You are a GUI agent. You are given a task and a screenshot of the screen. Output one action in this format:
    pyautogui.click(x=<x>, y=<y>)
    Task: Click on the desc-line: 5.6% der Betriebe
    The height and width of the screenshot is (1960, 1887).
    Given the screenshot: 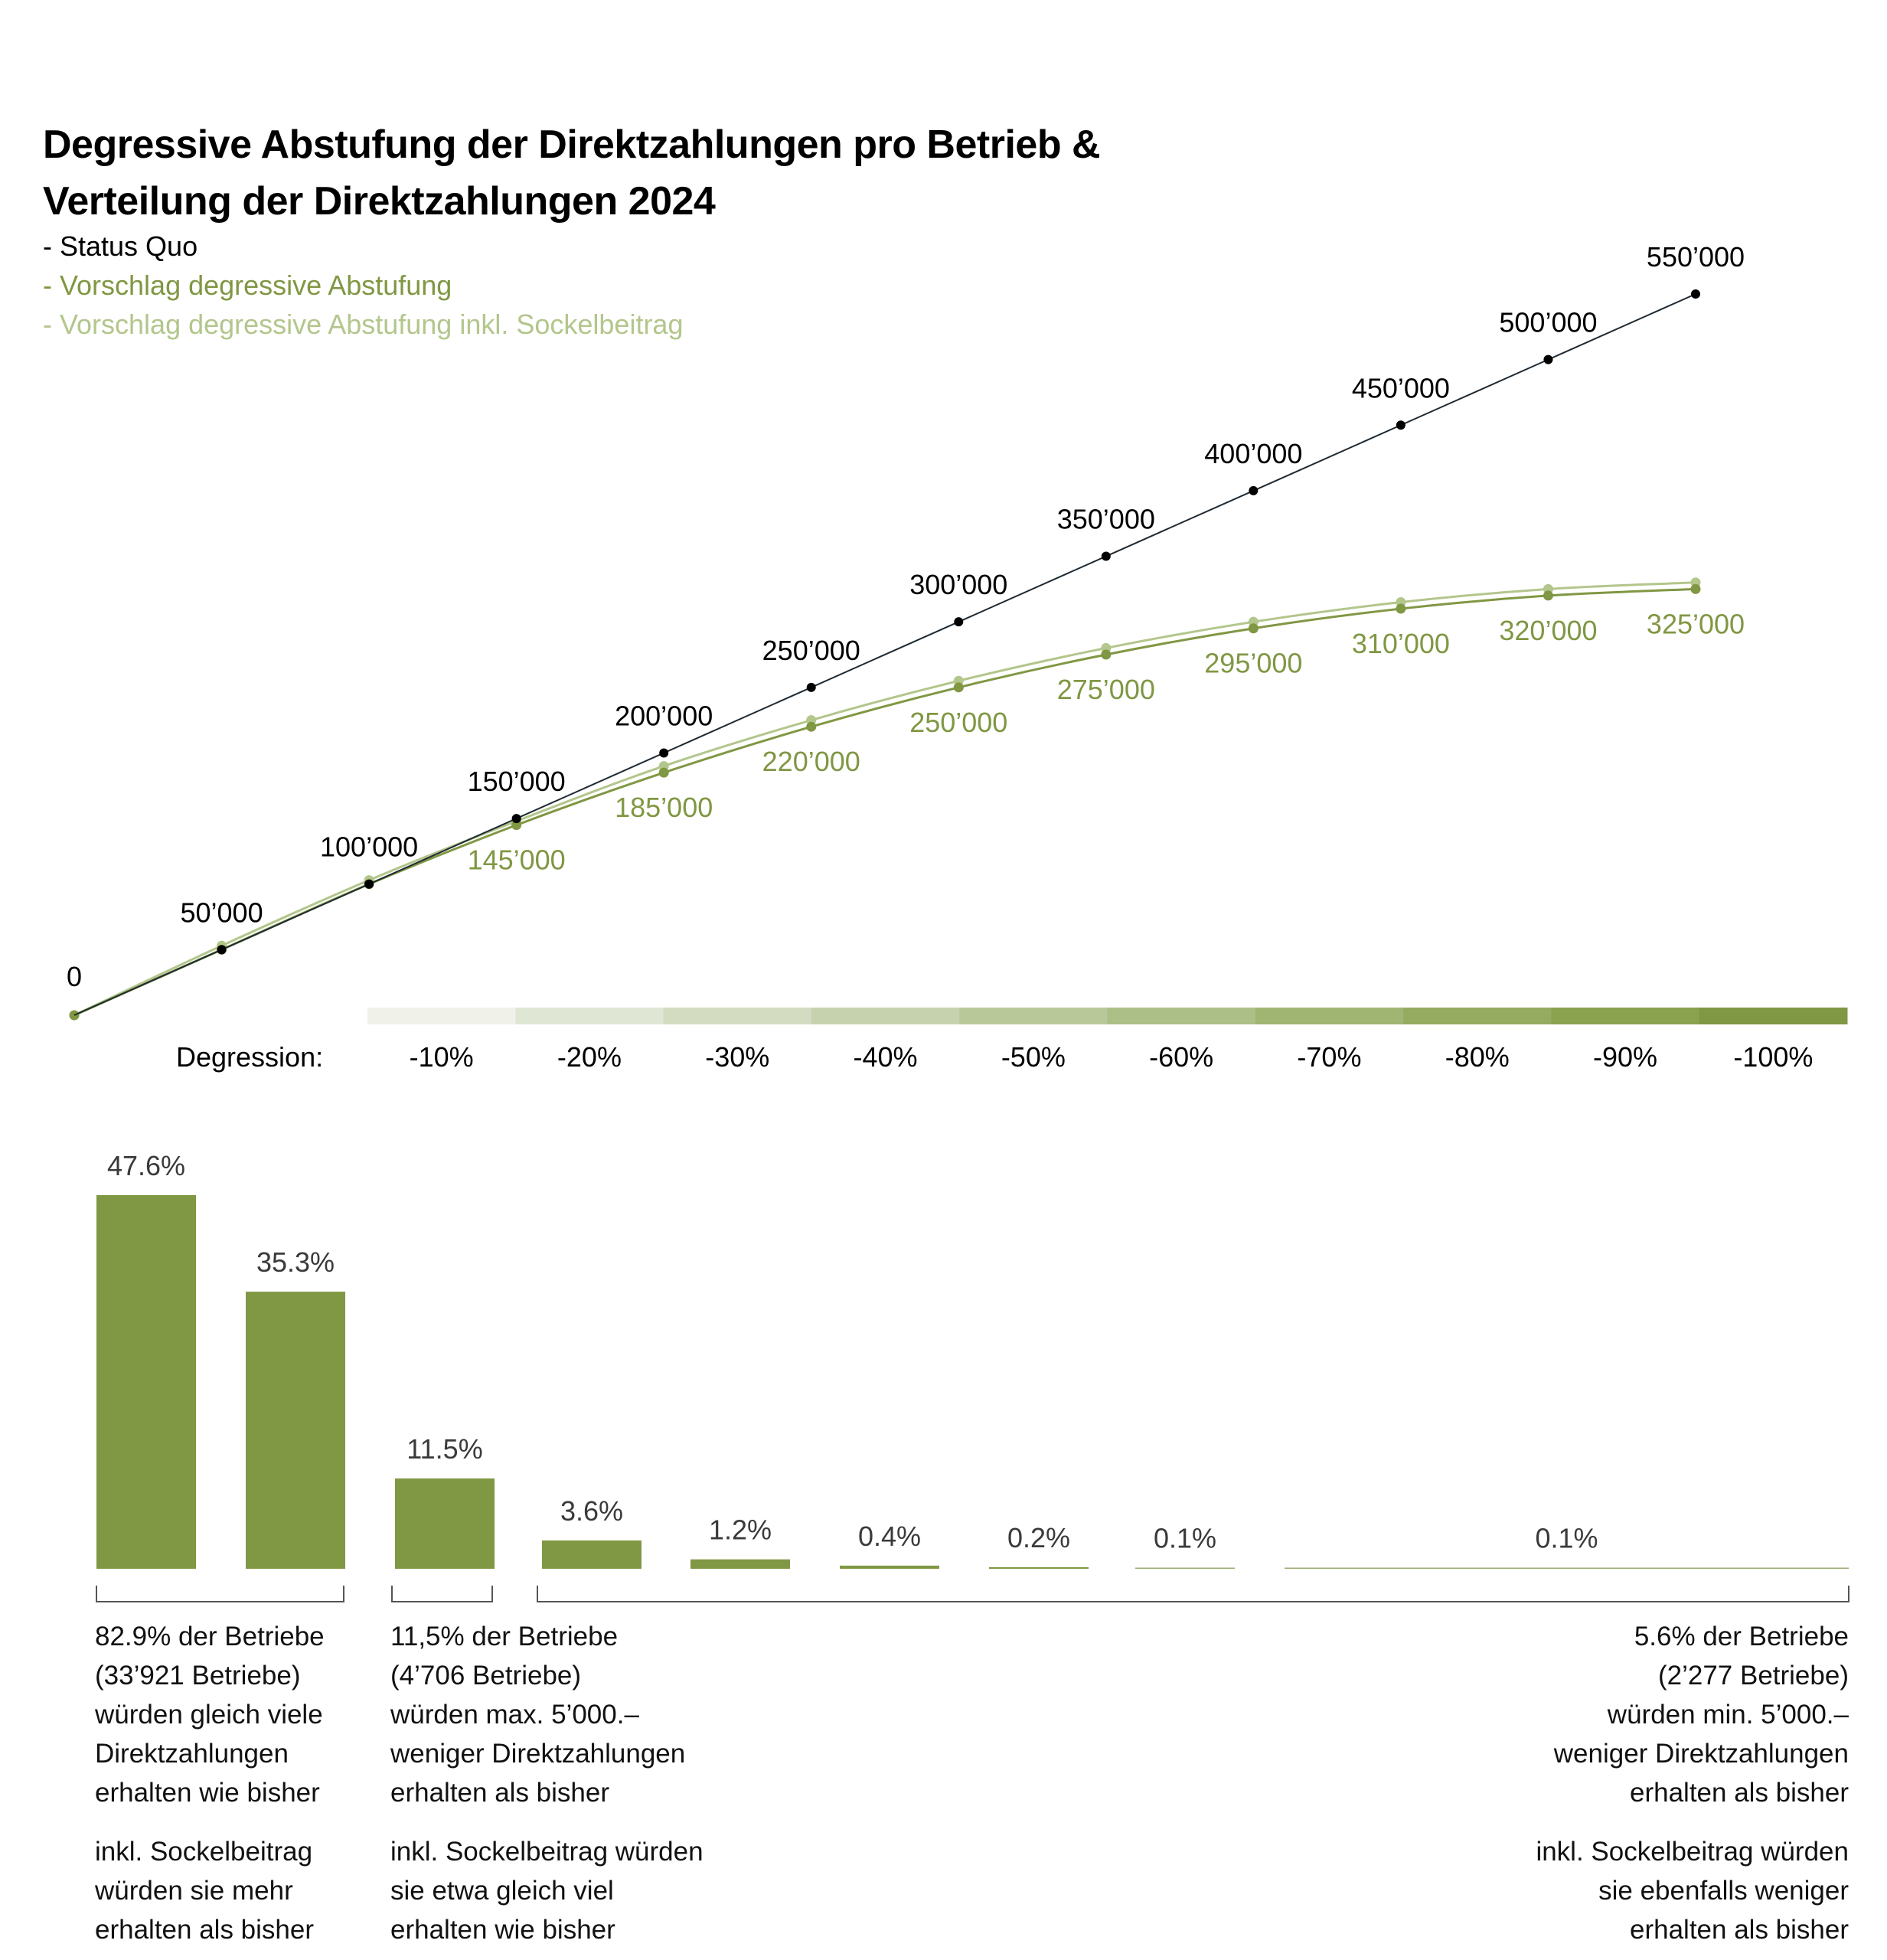 What is the action you would take?
    pyautogui.click(x=1741, y=1636)
    